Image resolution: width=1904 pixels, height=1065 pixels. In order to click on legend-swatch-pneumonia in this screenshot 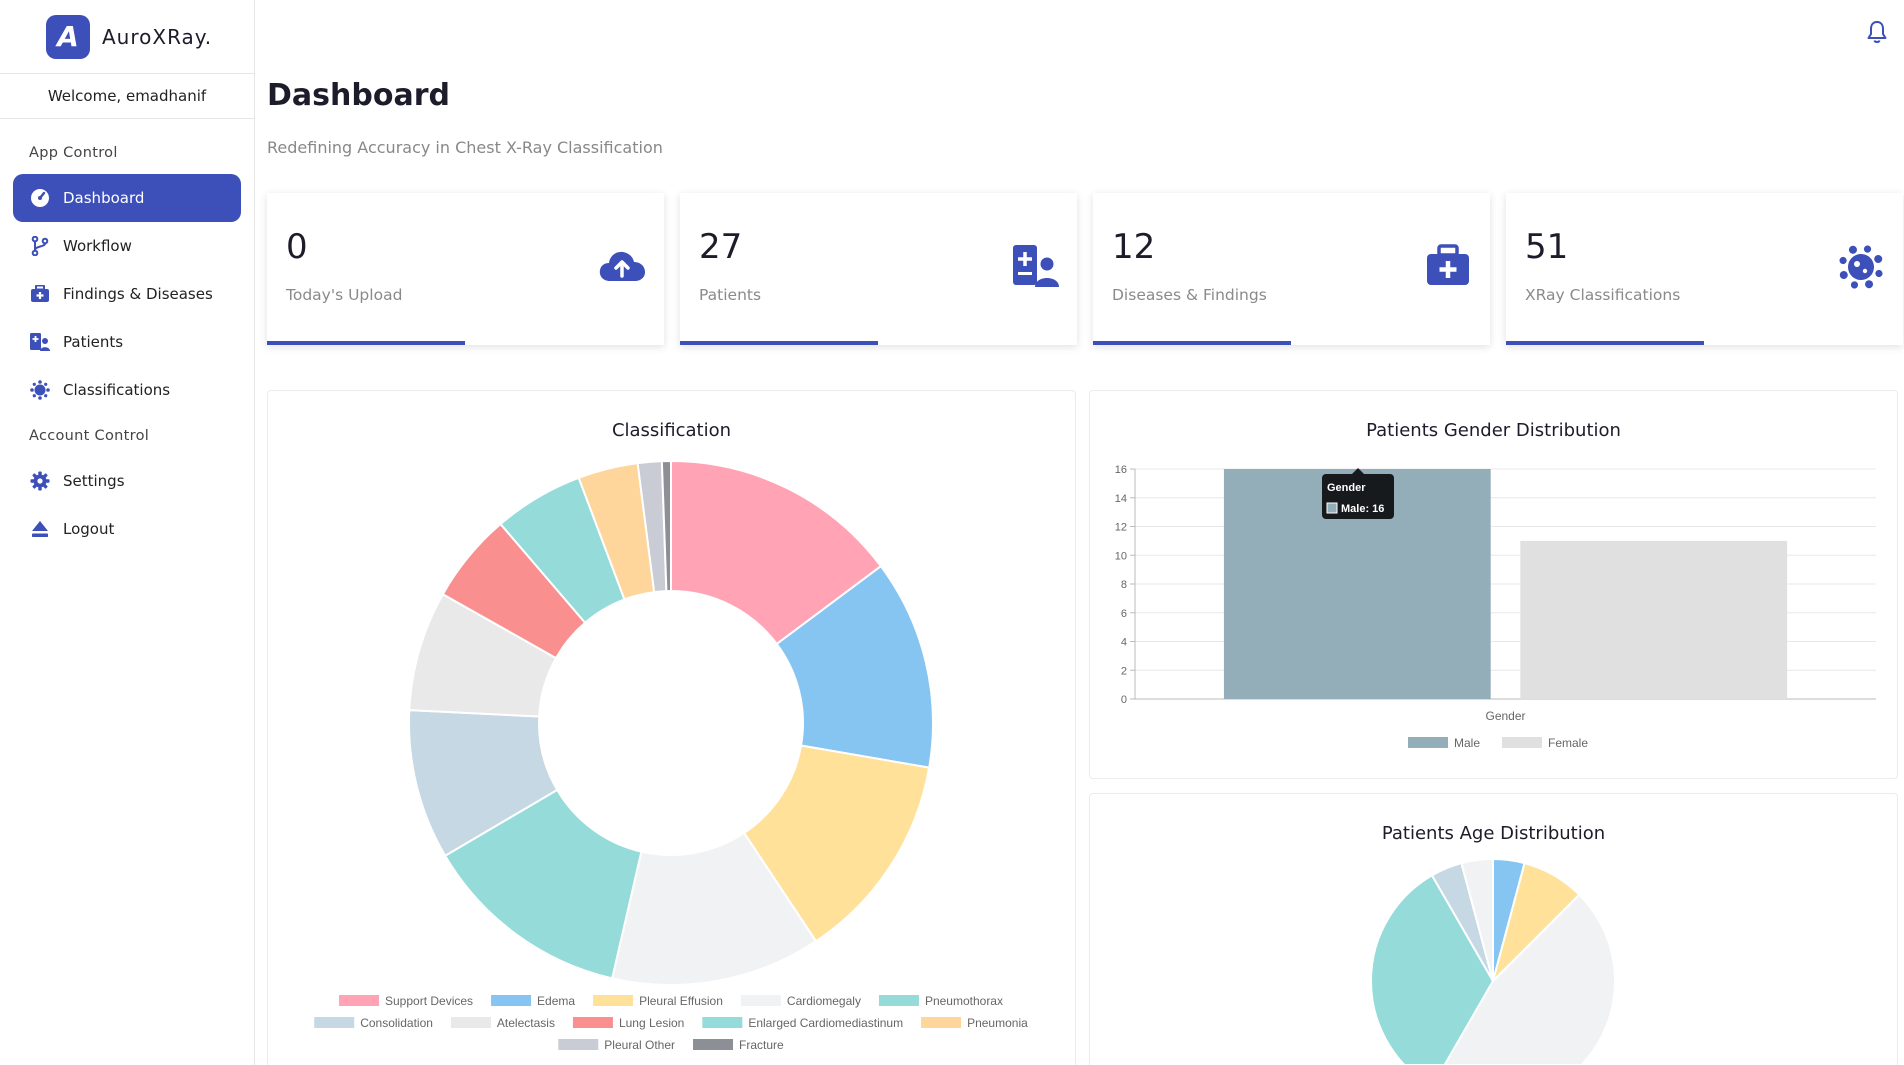, I will do `click(941, 1022)`.